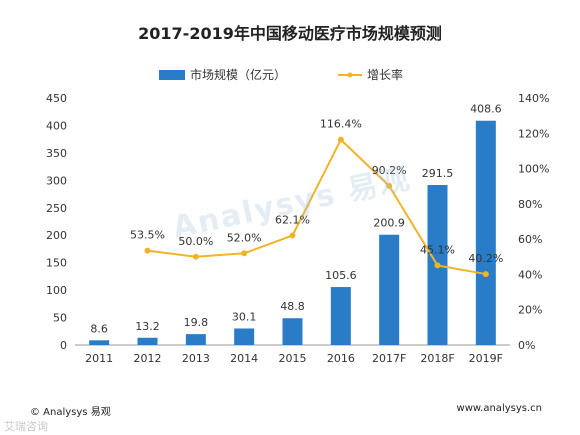 The image size is (580, 435). Describe the element at coordinates (526, 345) in the screenshot. I see `y-right-tick-label: 0%` at that location.